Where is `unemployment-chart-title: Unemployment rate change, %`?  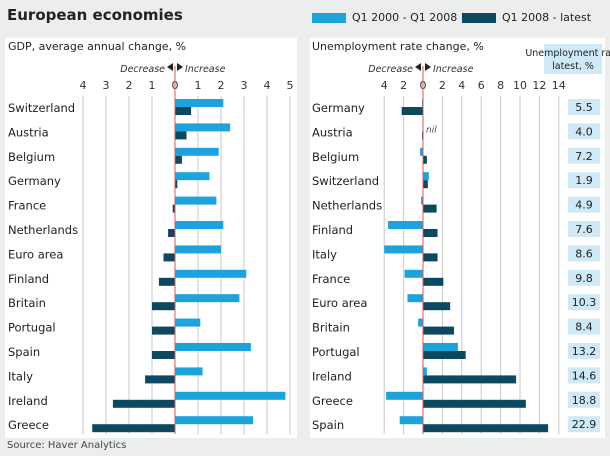 unemployment-chart-title: Unemployment rate change, % is located at coordinates (398, 46).